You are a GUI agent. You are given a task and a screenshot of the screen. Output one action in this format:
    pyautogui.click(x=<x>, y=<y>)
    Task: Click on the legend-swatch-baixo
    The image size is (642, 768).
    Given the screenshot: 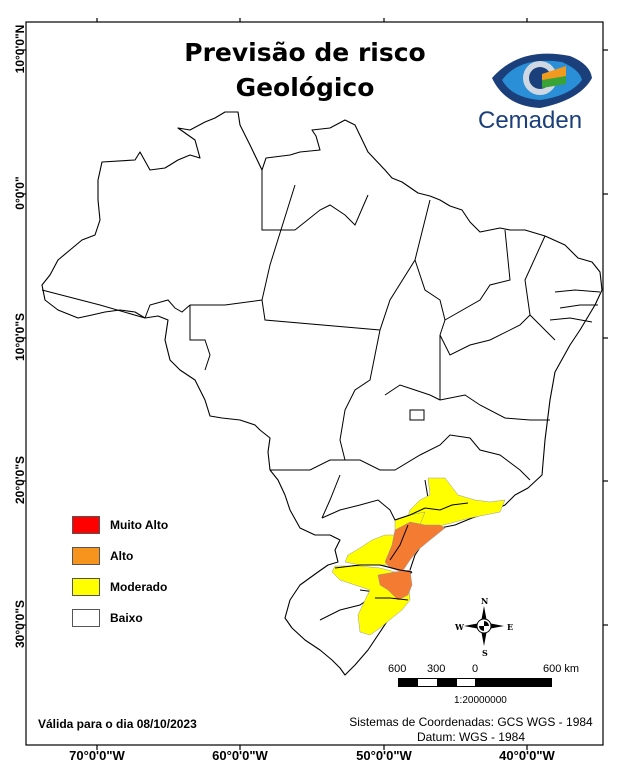 What is the action you would take?
    pyautogui.click(x=86, y=617)
    